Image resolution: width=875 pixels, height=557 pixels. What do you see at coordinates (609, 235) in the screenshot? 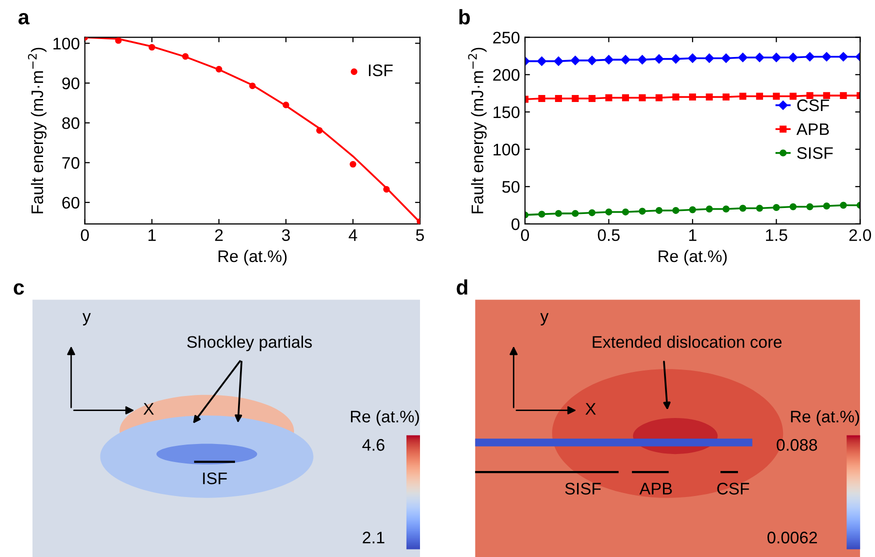
I see `x-tick-label: 0.5` at bounding box center [609, 235].